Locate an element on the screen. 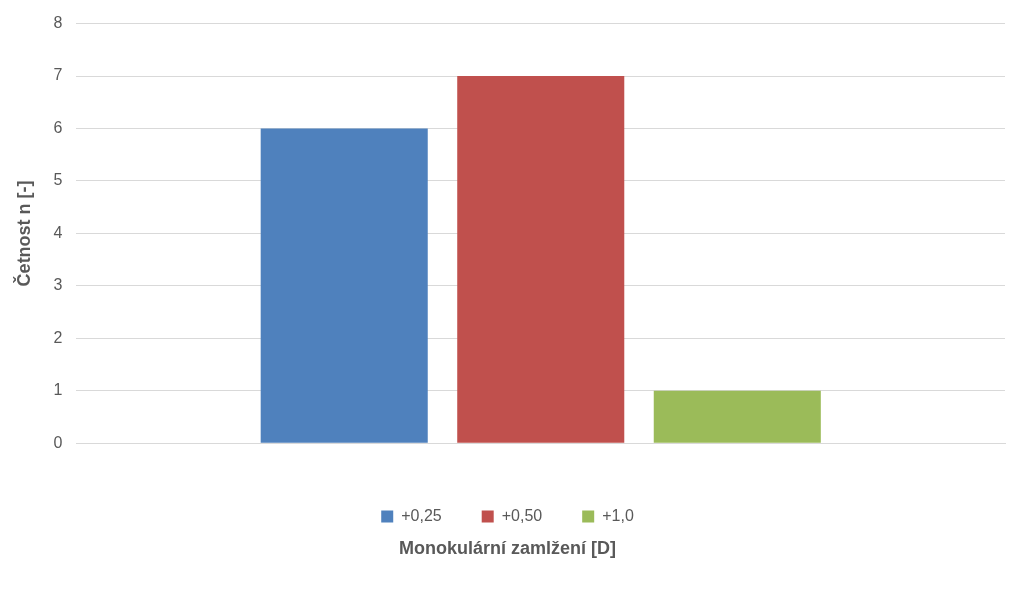 This screenshot has height=590, width=1019. legend-label: +1,0 is located at coordinates (618, 515).